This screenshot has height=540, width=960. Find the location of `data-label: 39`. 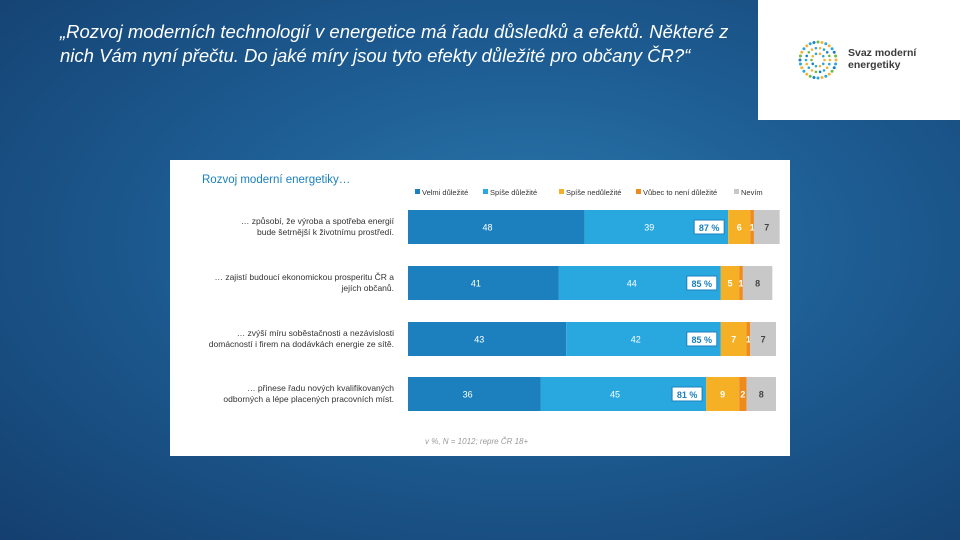

data-label: 39 is located at coordinates (649, 228).